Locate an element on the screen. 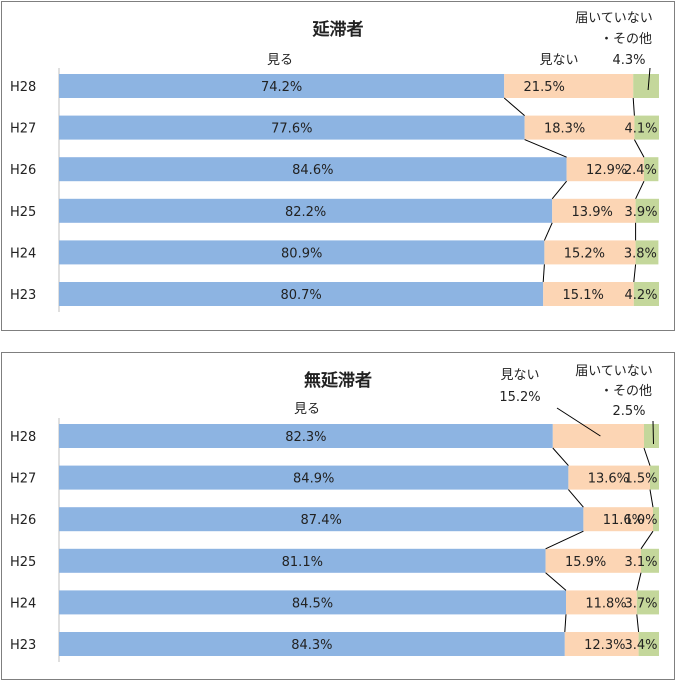 The width and height of the screenshot is (679, 683). data-label: 2.4% is located at coordinates (640, 170).